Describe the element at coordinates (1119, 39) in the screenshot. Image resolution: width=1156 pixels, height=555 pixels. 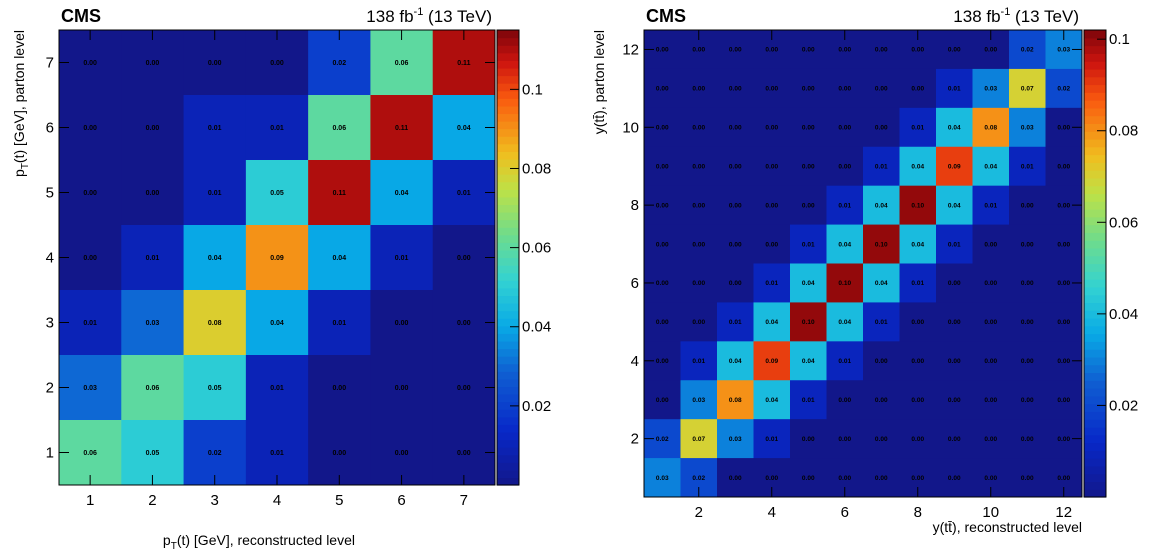
I see `colorbar-tick-label: 0.1` at that location.